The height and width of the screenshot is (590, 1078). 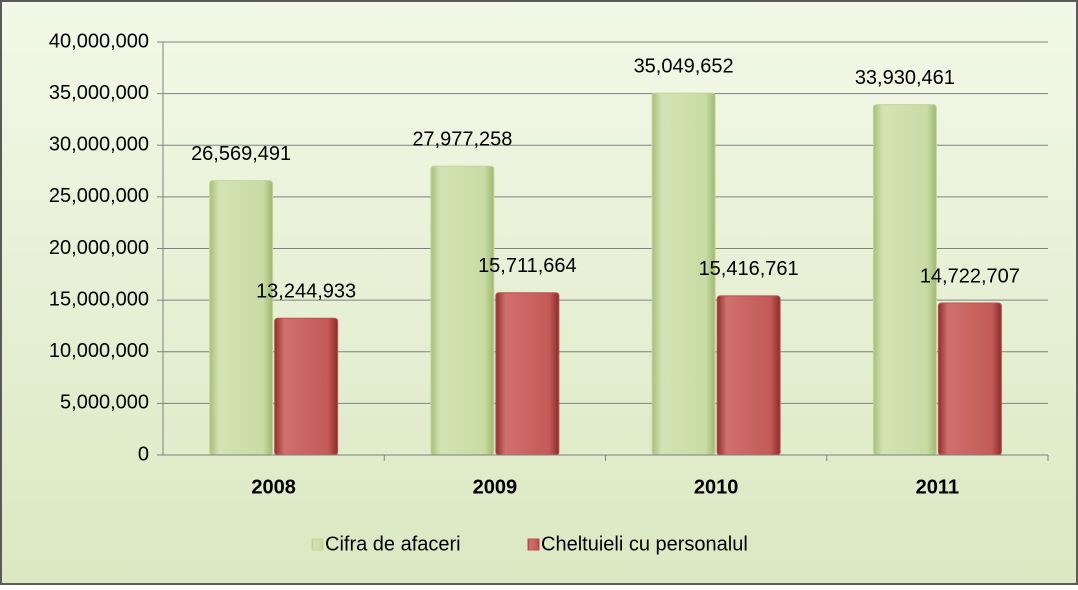 I want to click on x-tick-label: 2008, so click(x=273, y=487).